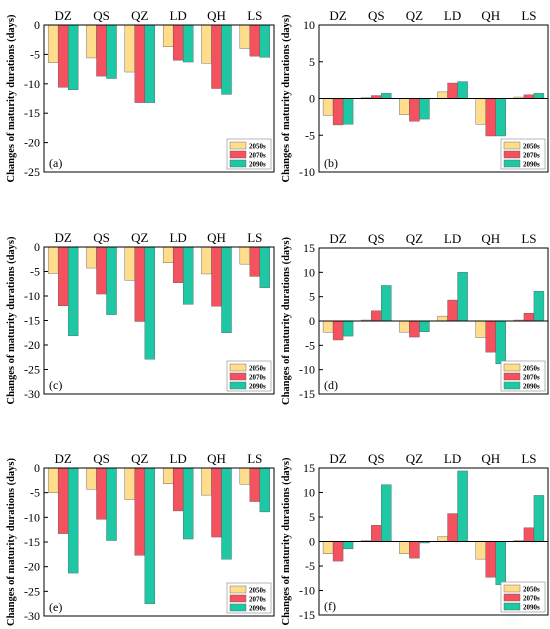 The width and height of the screenshot is (550, 629). I want to click on y-tick-label: 15, so click(309, 248).